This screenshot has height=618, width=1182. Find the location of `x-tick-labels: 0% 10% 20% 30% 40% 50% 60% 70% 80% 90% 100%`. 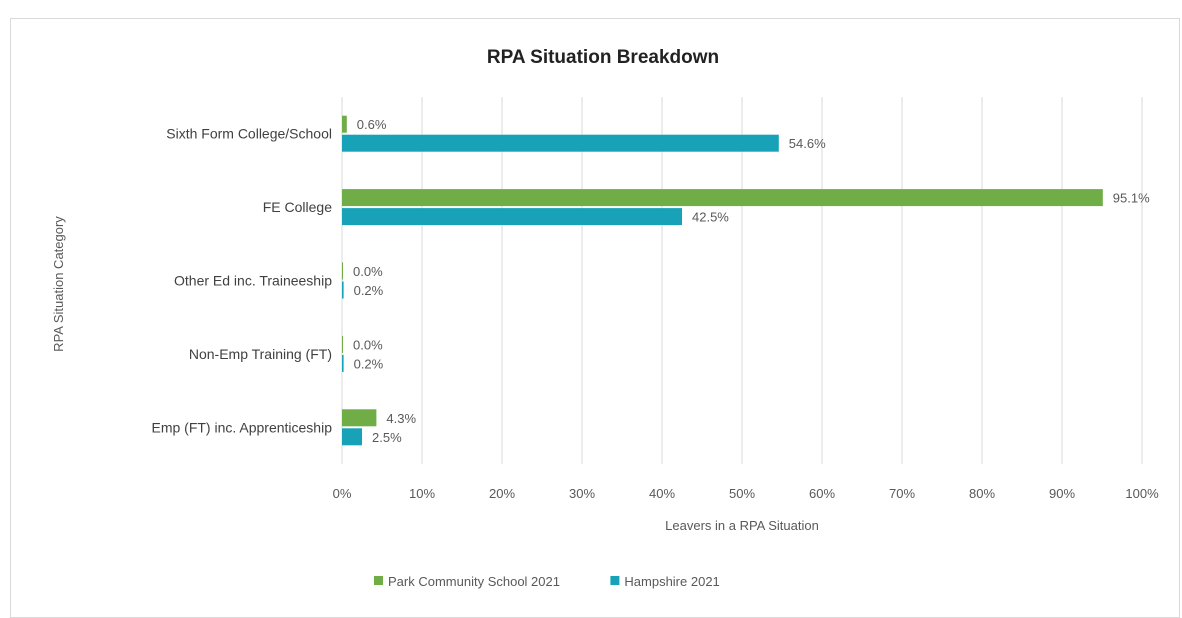

x-tick-labels: 0% 10% 20% 30% 40% 50% 60% 70% 80% 90% 100% is located at coordinates (746, 493).